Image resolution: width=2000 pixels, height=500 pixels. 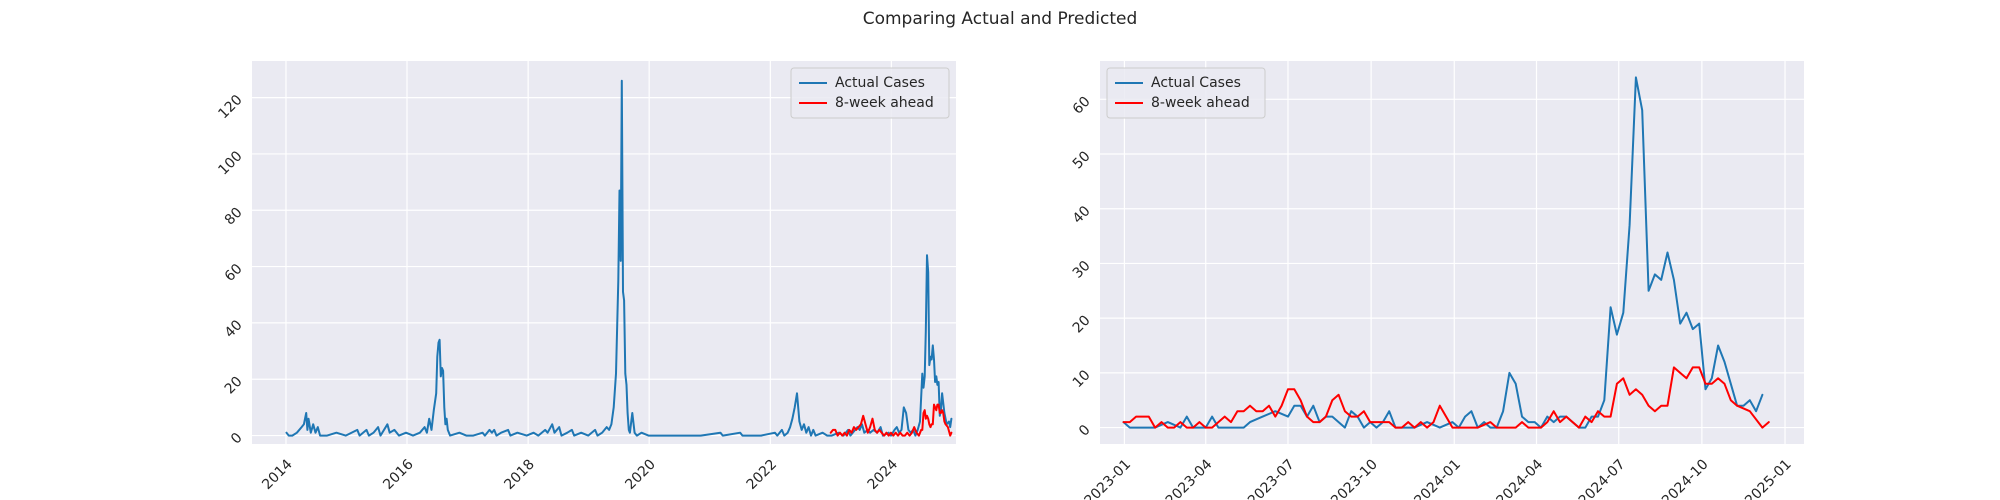 I want to click on x-tick-label: 2023-07, so click(x=1271, y=478).